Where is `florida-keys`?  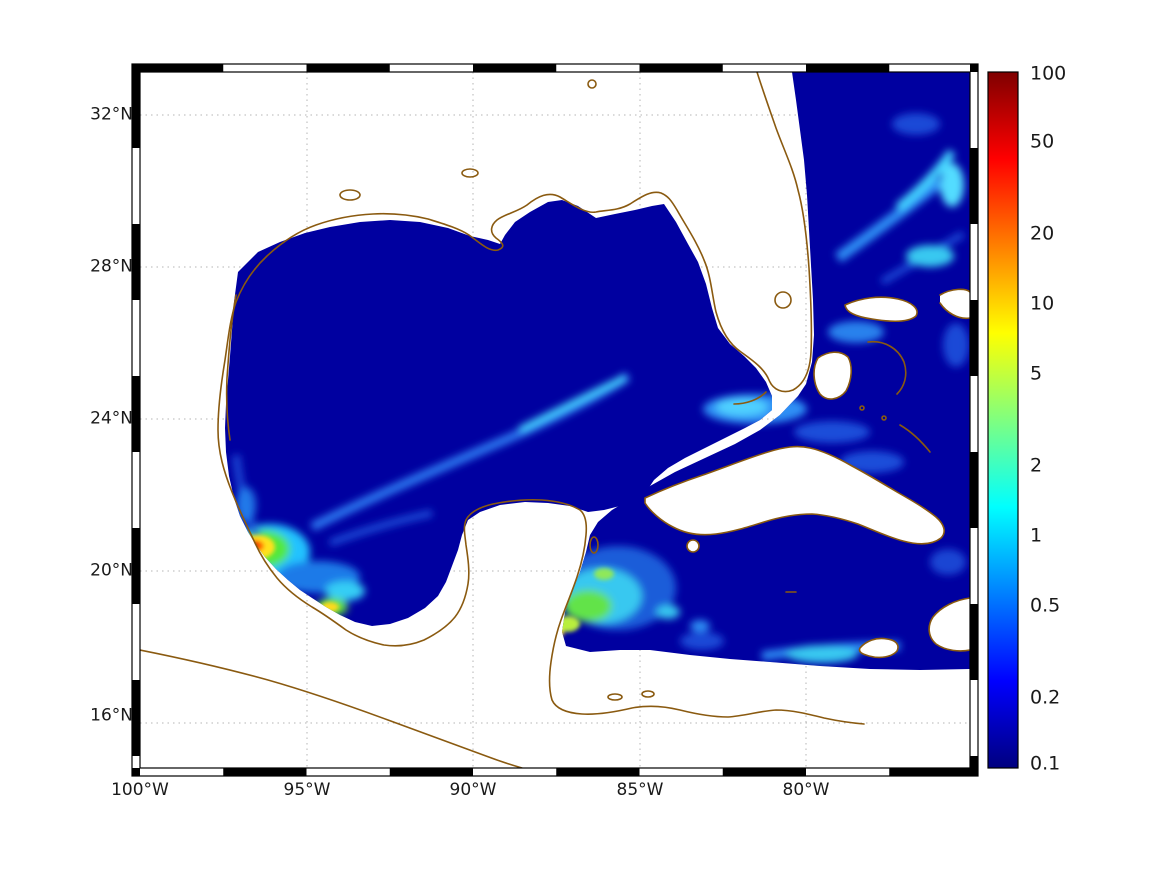
florida-keys is located at coordinates (750, 398).